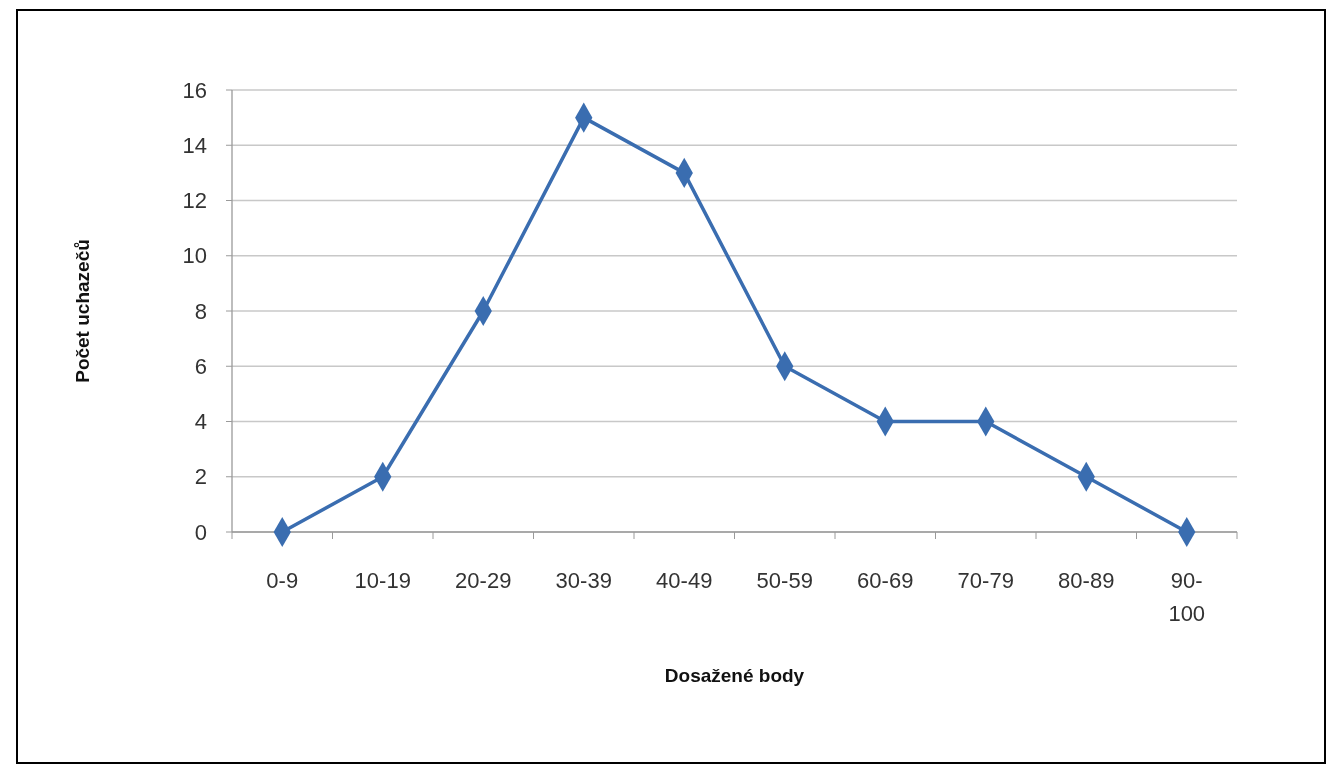 The width and height of the screenshot is (1326, 764). What do you see at coordinates (200, 477) in the screenshot?
I see `y-tick-label: 2` at bounding box center [200, 477].